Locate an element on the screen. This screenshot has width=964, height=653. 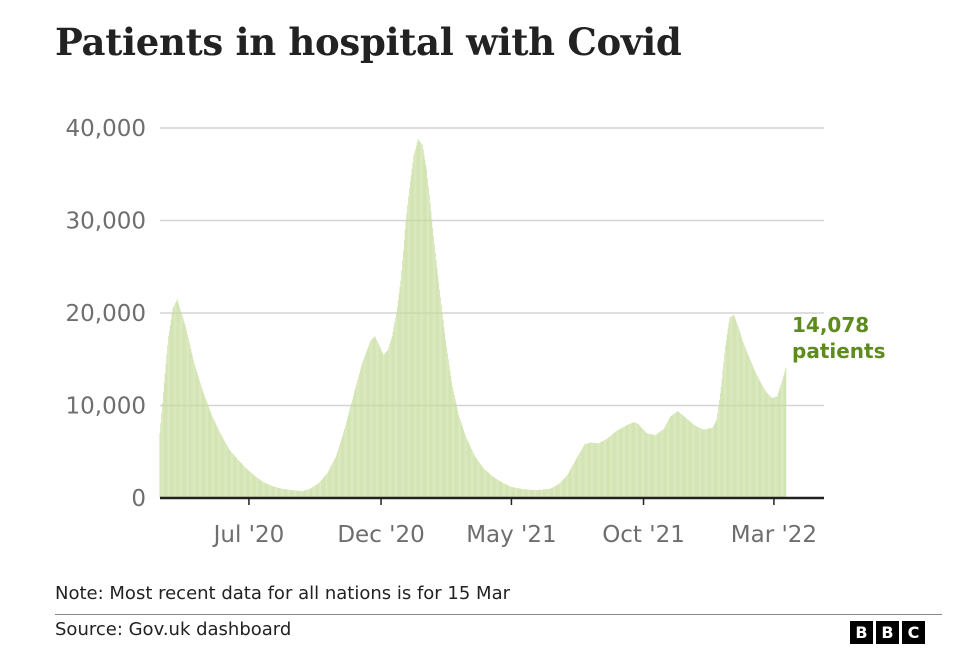
y-tick-label: 20,000 is located at coordinates (106, 314).